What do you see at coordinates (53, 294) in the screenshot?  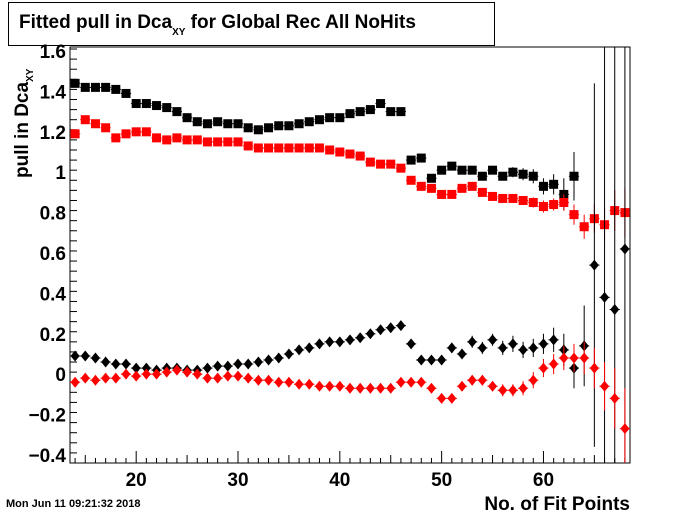 I see `y-tick-label: 0.4` at bounding box center [53, 294].